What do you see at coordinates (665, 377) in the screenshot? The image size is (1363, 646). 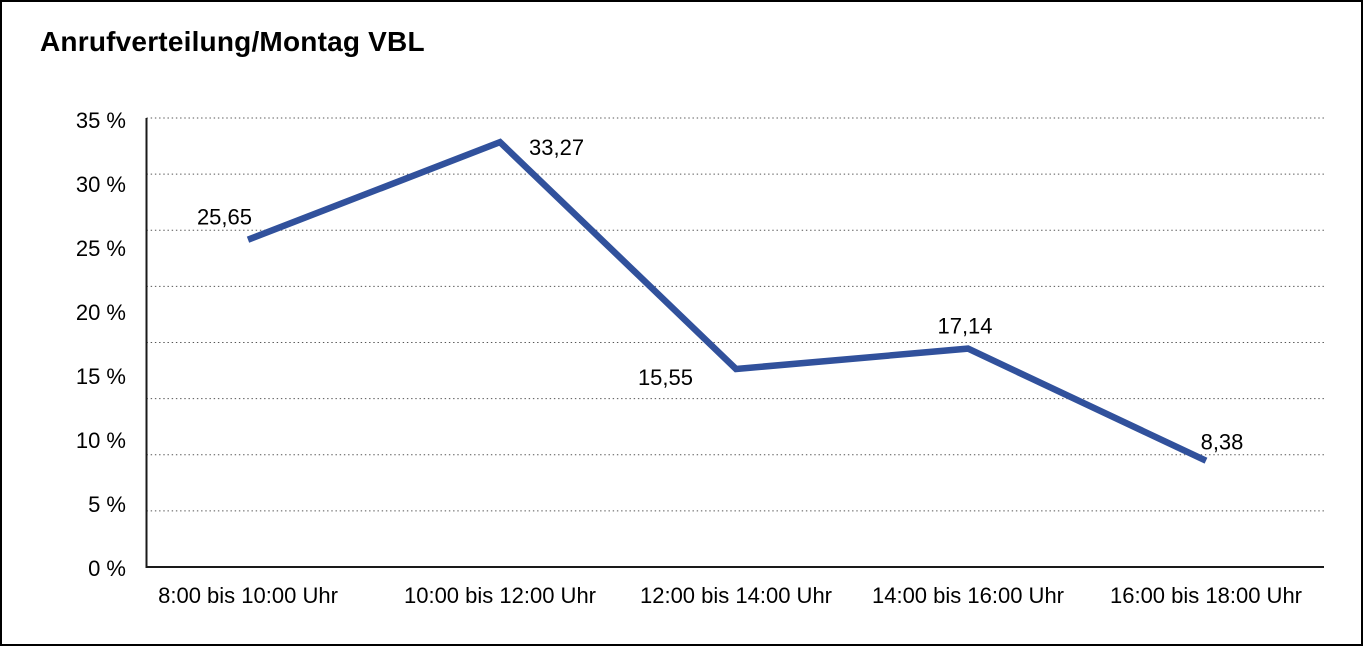 I see `data-point-label: 15,55` at bounding box center [665, 377].